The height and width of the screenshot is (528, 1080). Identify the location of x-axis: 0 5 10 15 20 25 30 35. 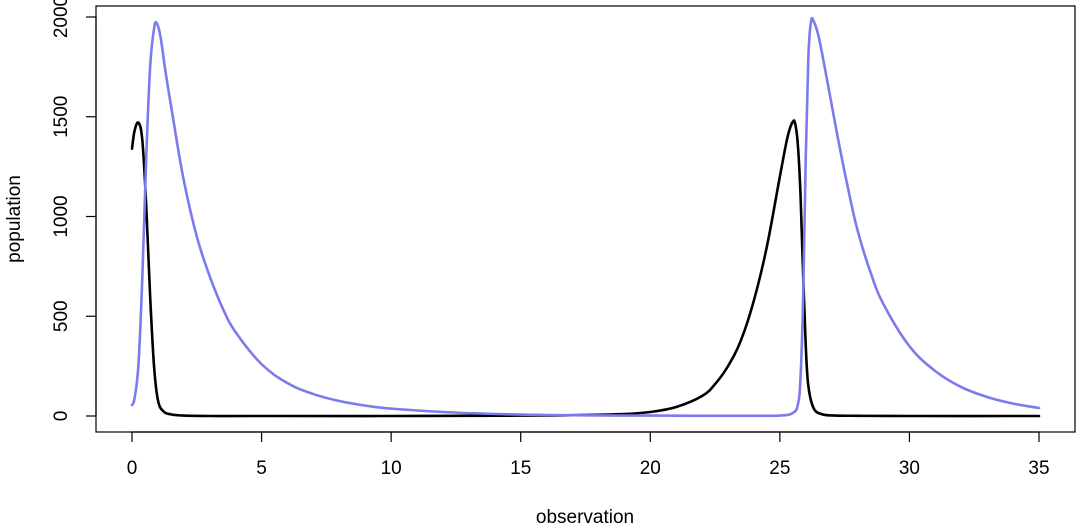
(588, 455).